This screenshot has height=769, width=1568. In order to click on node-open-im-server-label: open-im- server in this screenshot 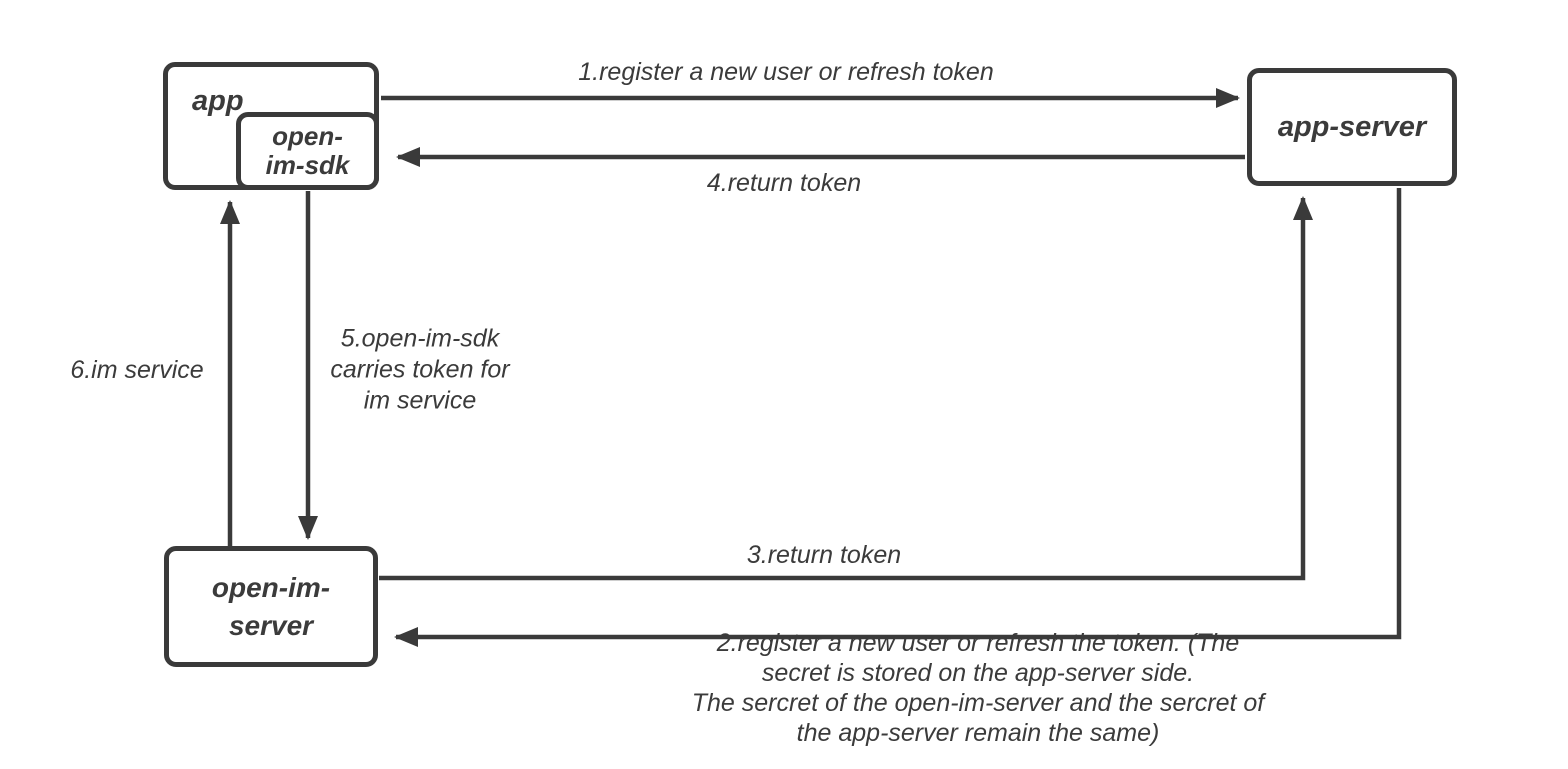, I will do `click(271, 606)`.